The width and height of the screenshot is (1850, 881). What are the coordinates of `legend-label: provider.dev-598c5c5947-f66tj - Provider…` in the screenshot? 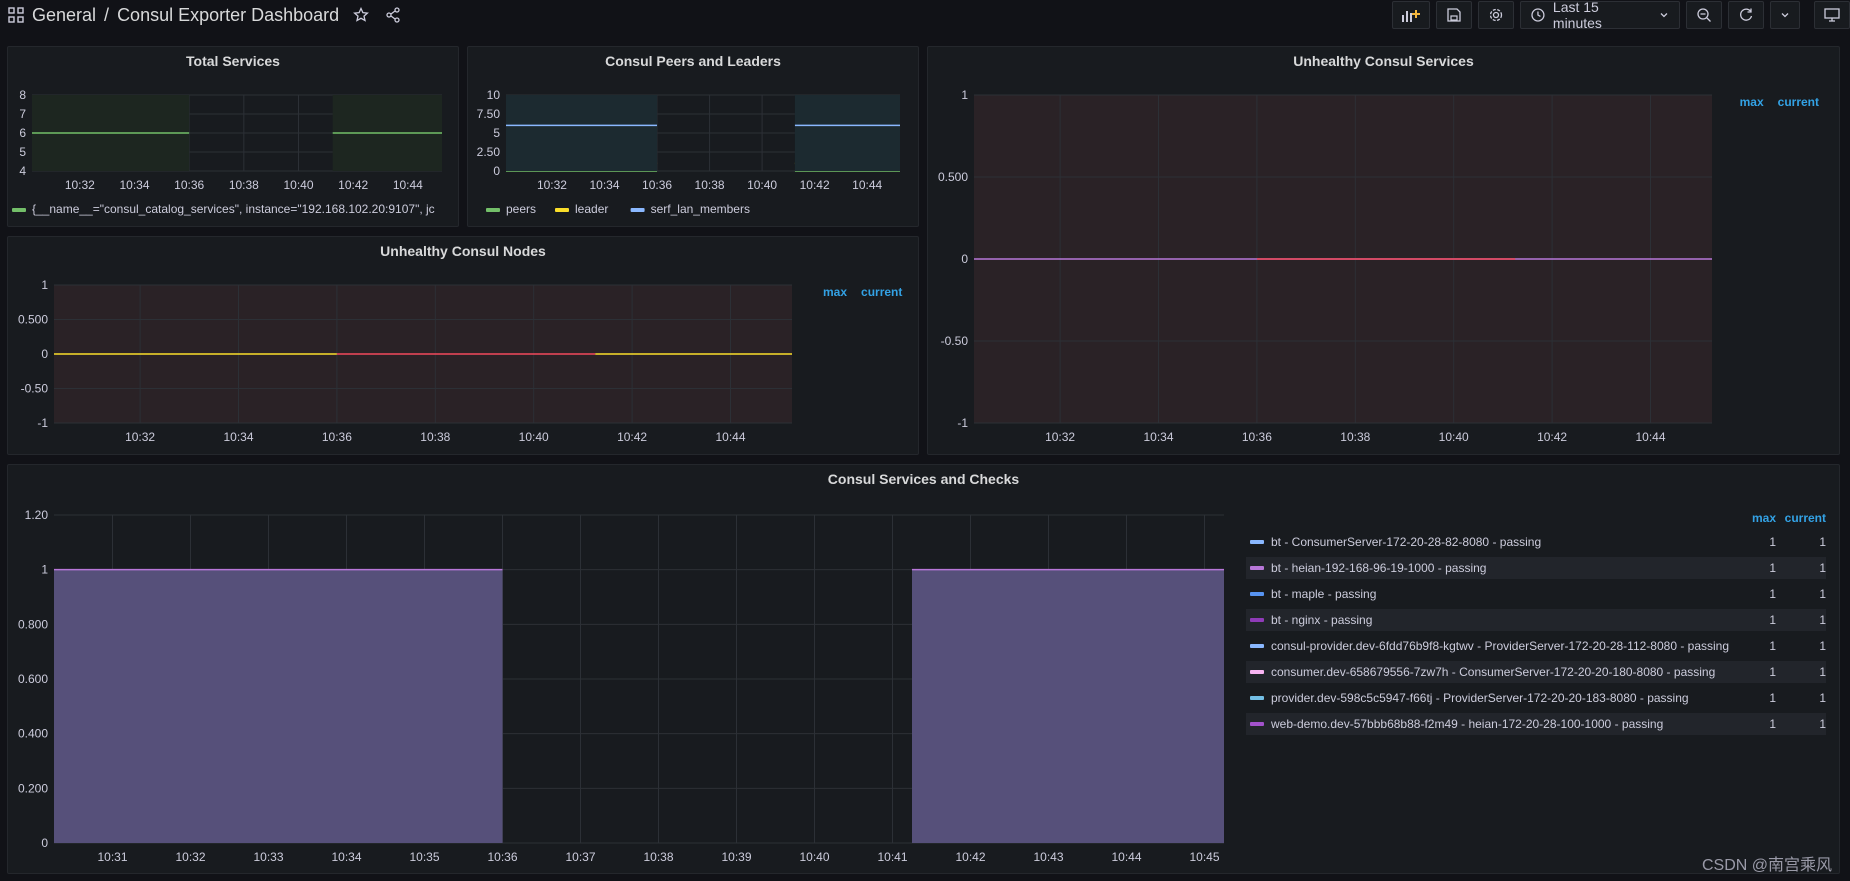 It's located at (1480, 698).